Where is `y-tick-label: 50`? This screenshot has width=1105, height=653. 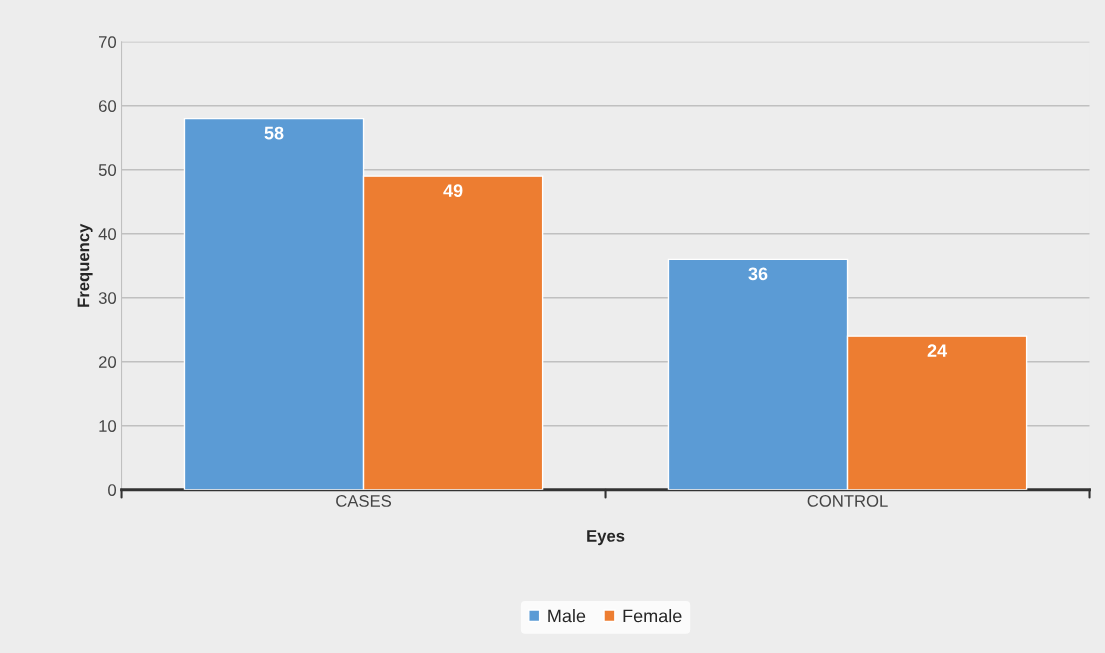 y-tick-label: 50 is located at coordinates (107, 170).